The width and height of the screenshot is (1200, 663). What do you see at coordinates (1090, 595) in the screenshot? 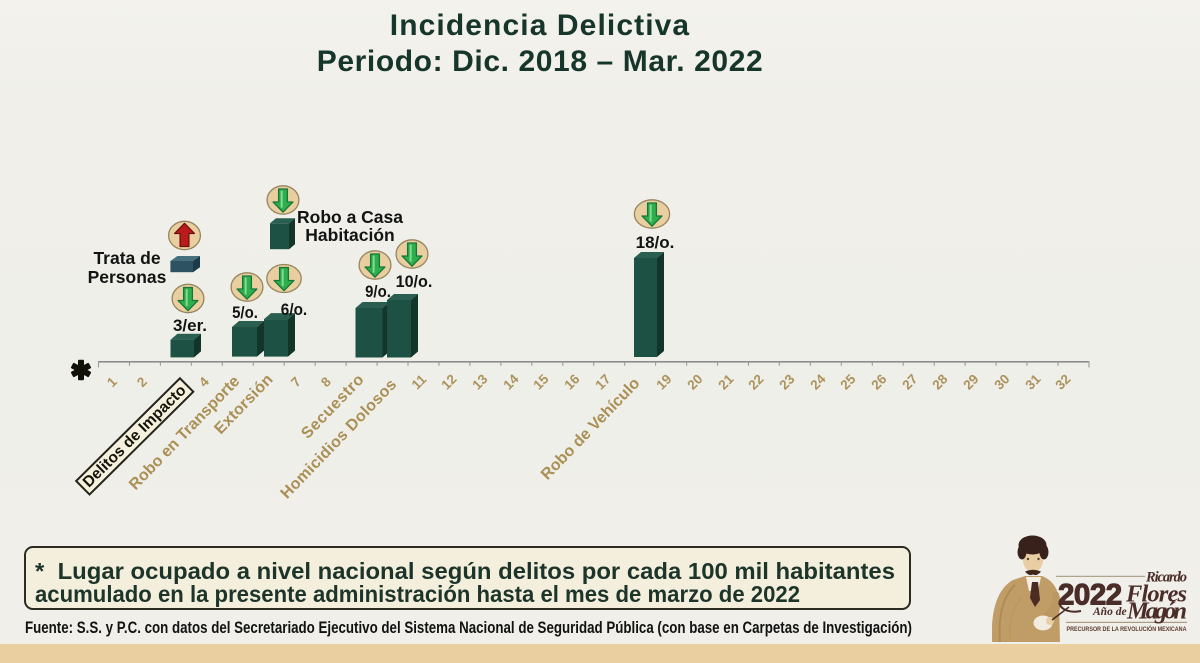
I see `svg-text: 2022` at bounding box center [1090, 595].